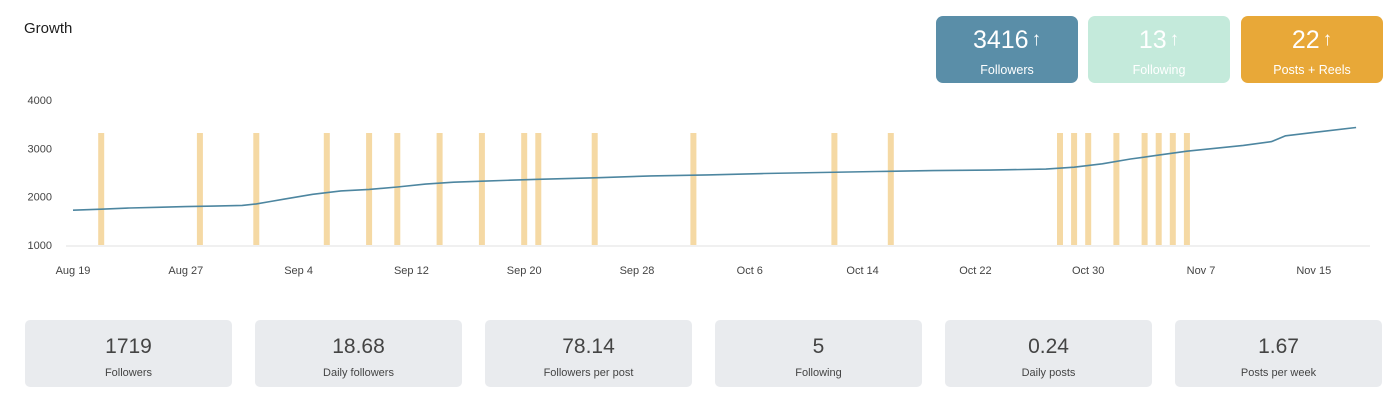 The width and height of the screenshot is (1400, 404). What do you see at coordinates (818, 373) in the screenshot?
I see `stat-following-label: Following` at bounding box center [818, 373].